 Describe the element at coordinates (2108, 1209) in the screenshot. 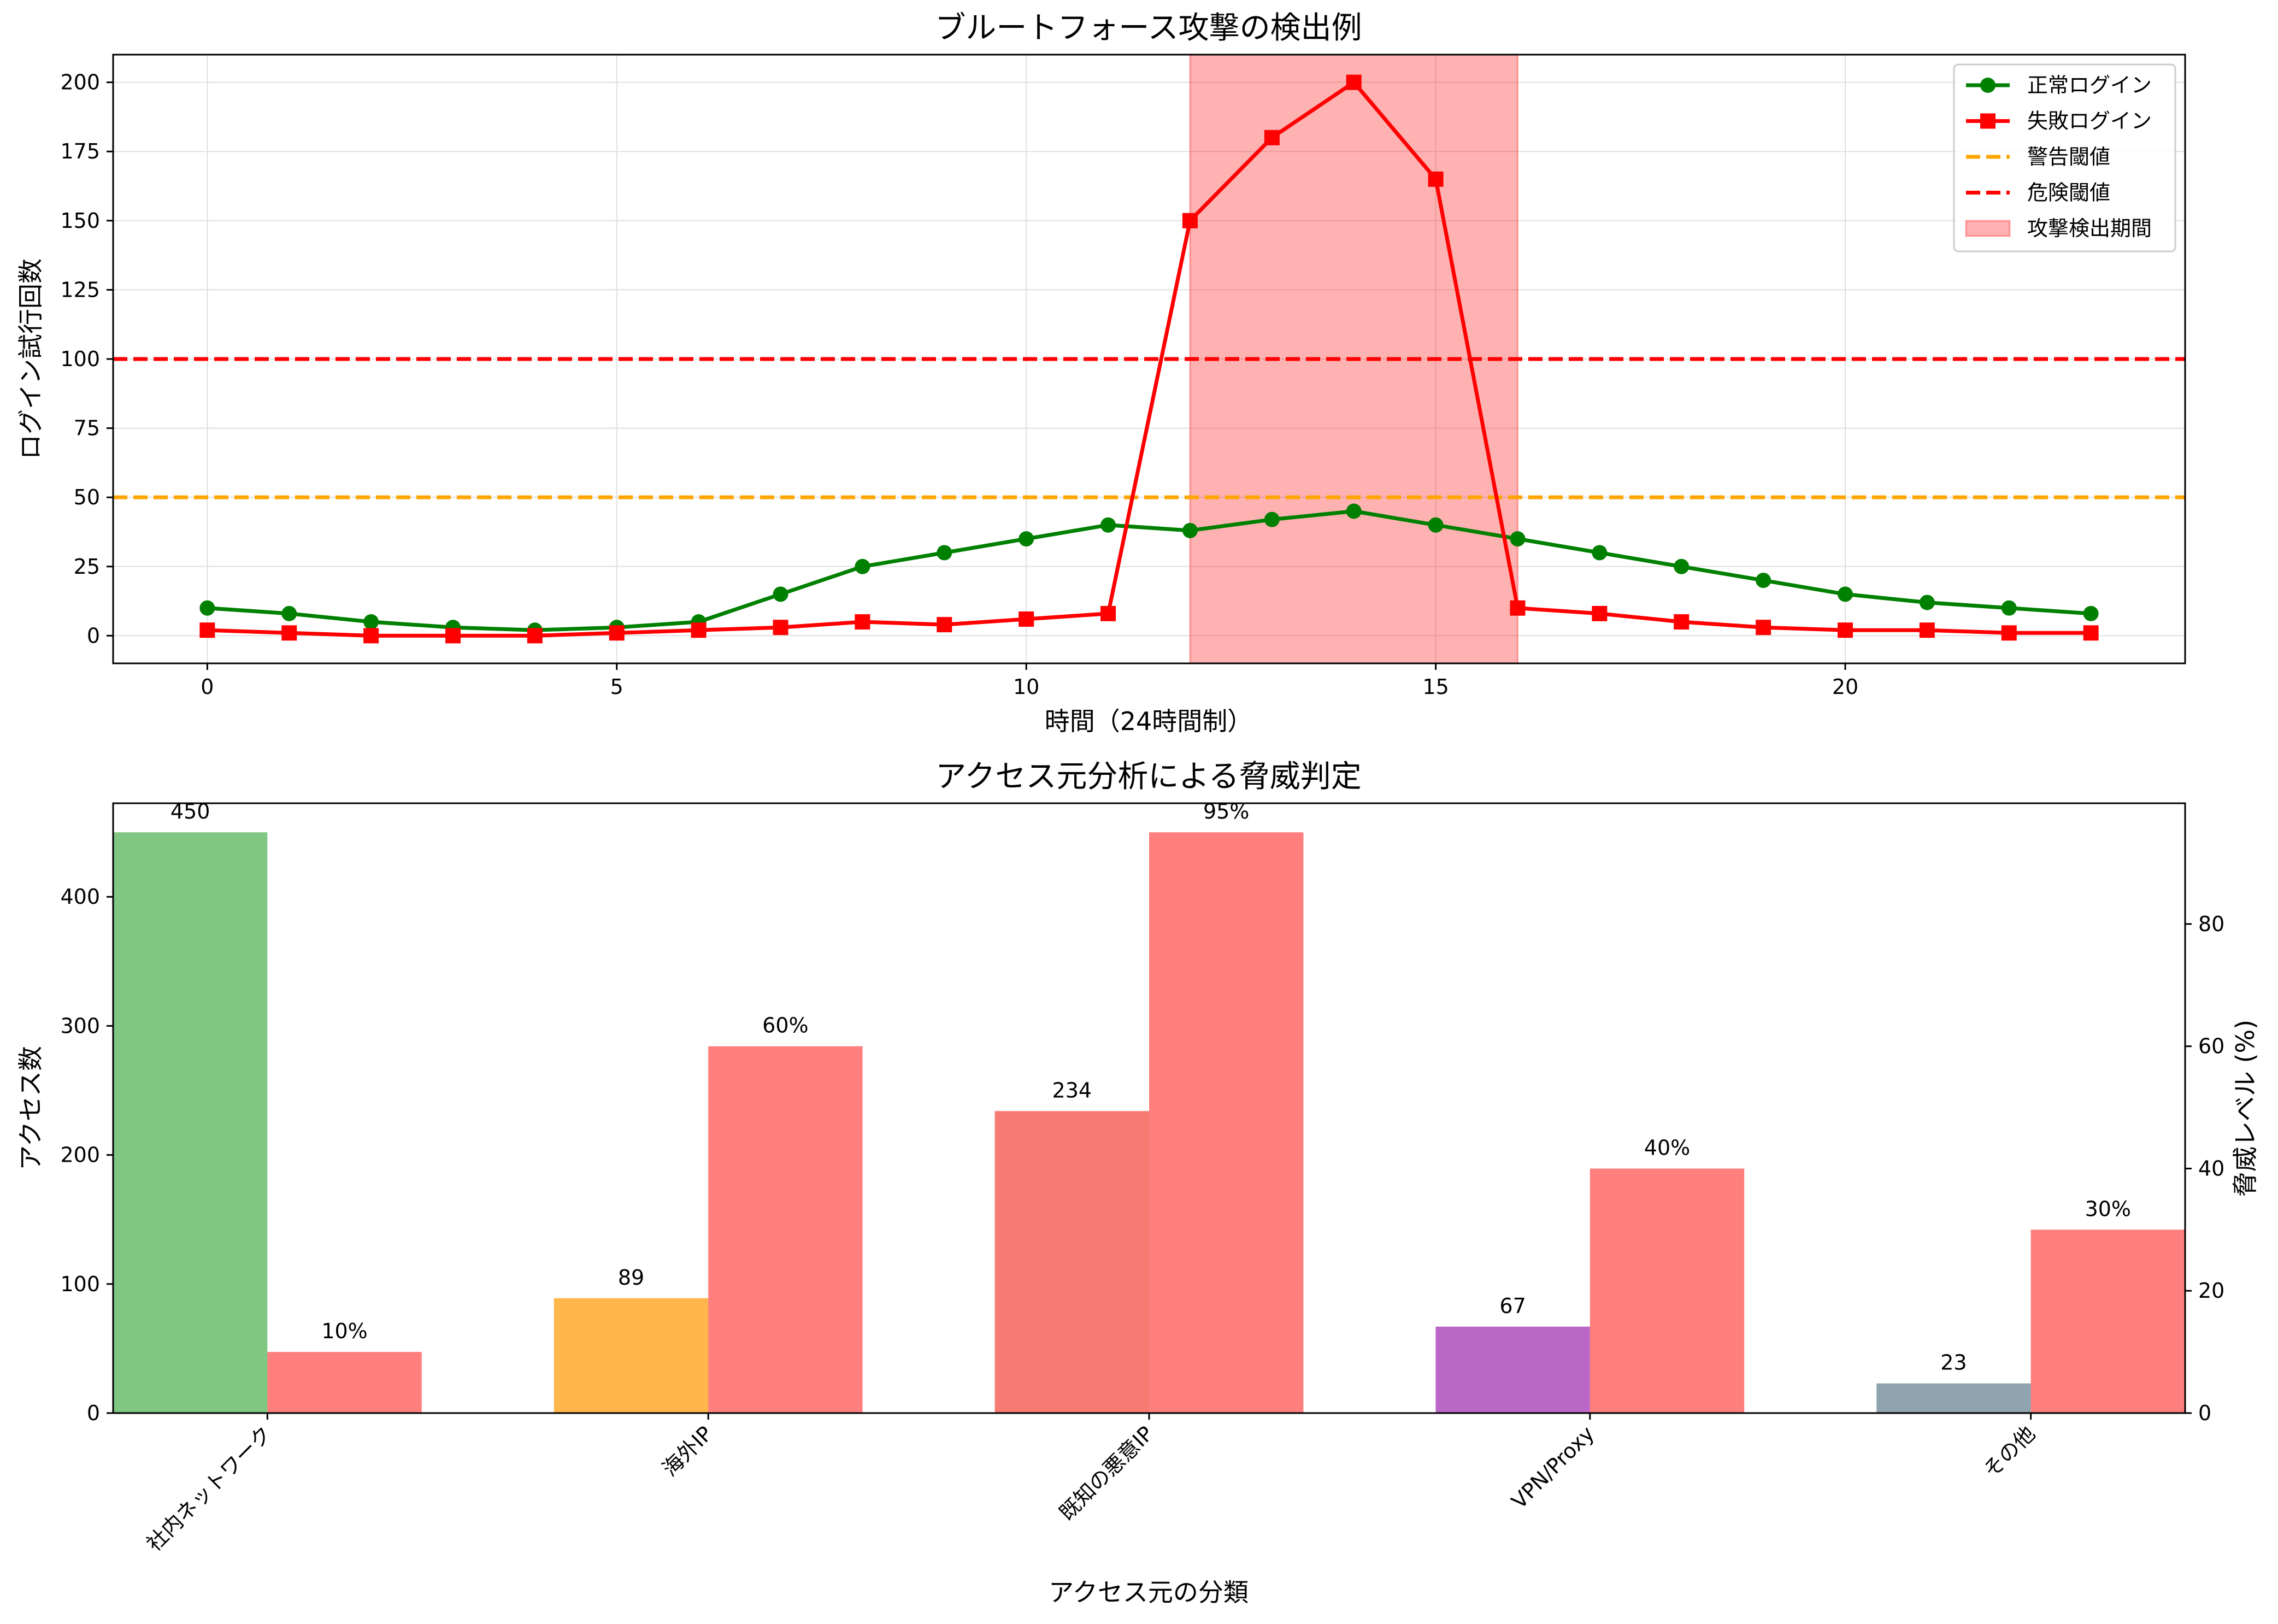

I see `bar-label-threat: 30%` at that location.